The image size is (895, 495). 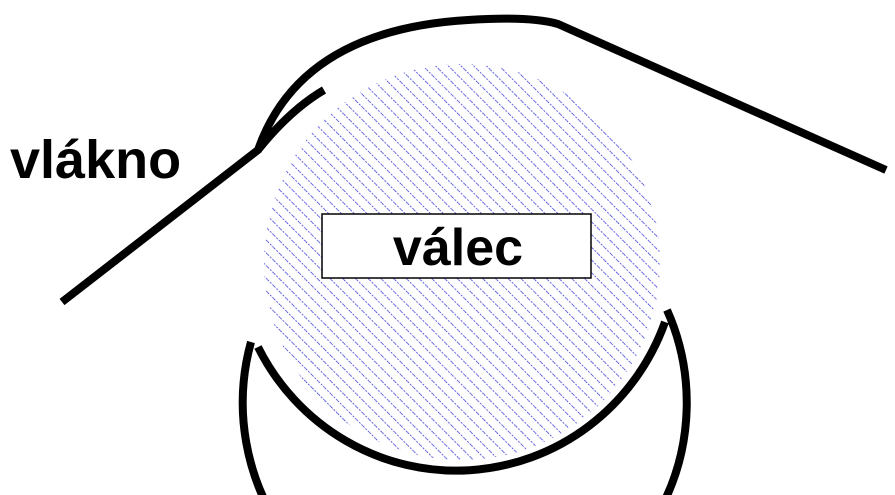 What do you see at coordinates (461, 397) in the screenshot?
I see `cylinder-outline-lower` at bounding box center [461, 397].